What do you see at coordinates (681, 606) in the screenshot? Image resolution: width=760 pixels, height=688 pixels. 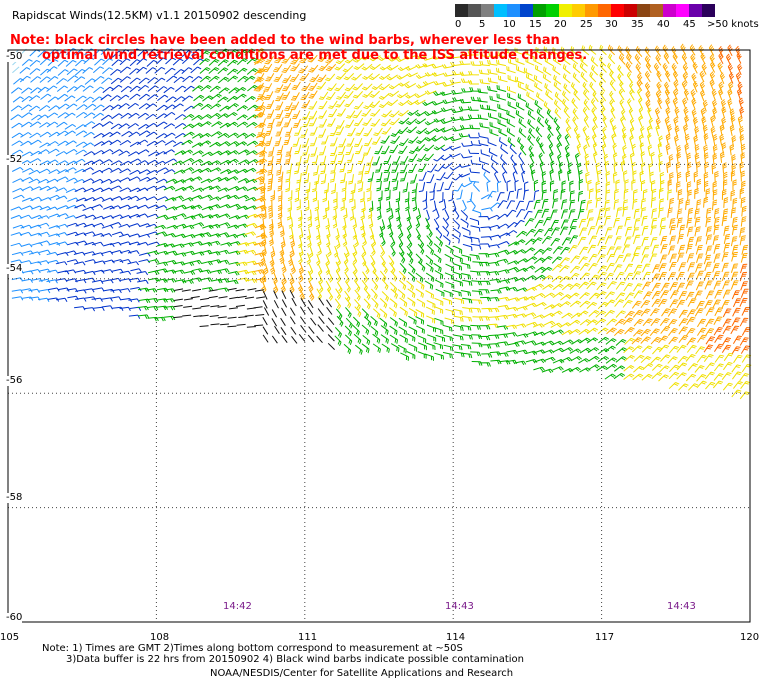 I see `time-label: 14:43` at bounding box center [681, 606].